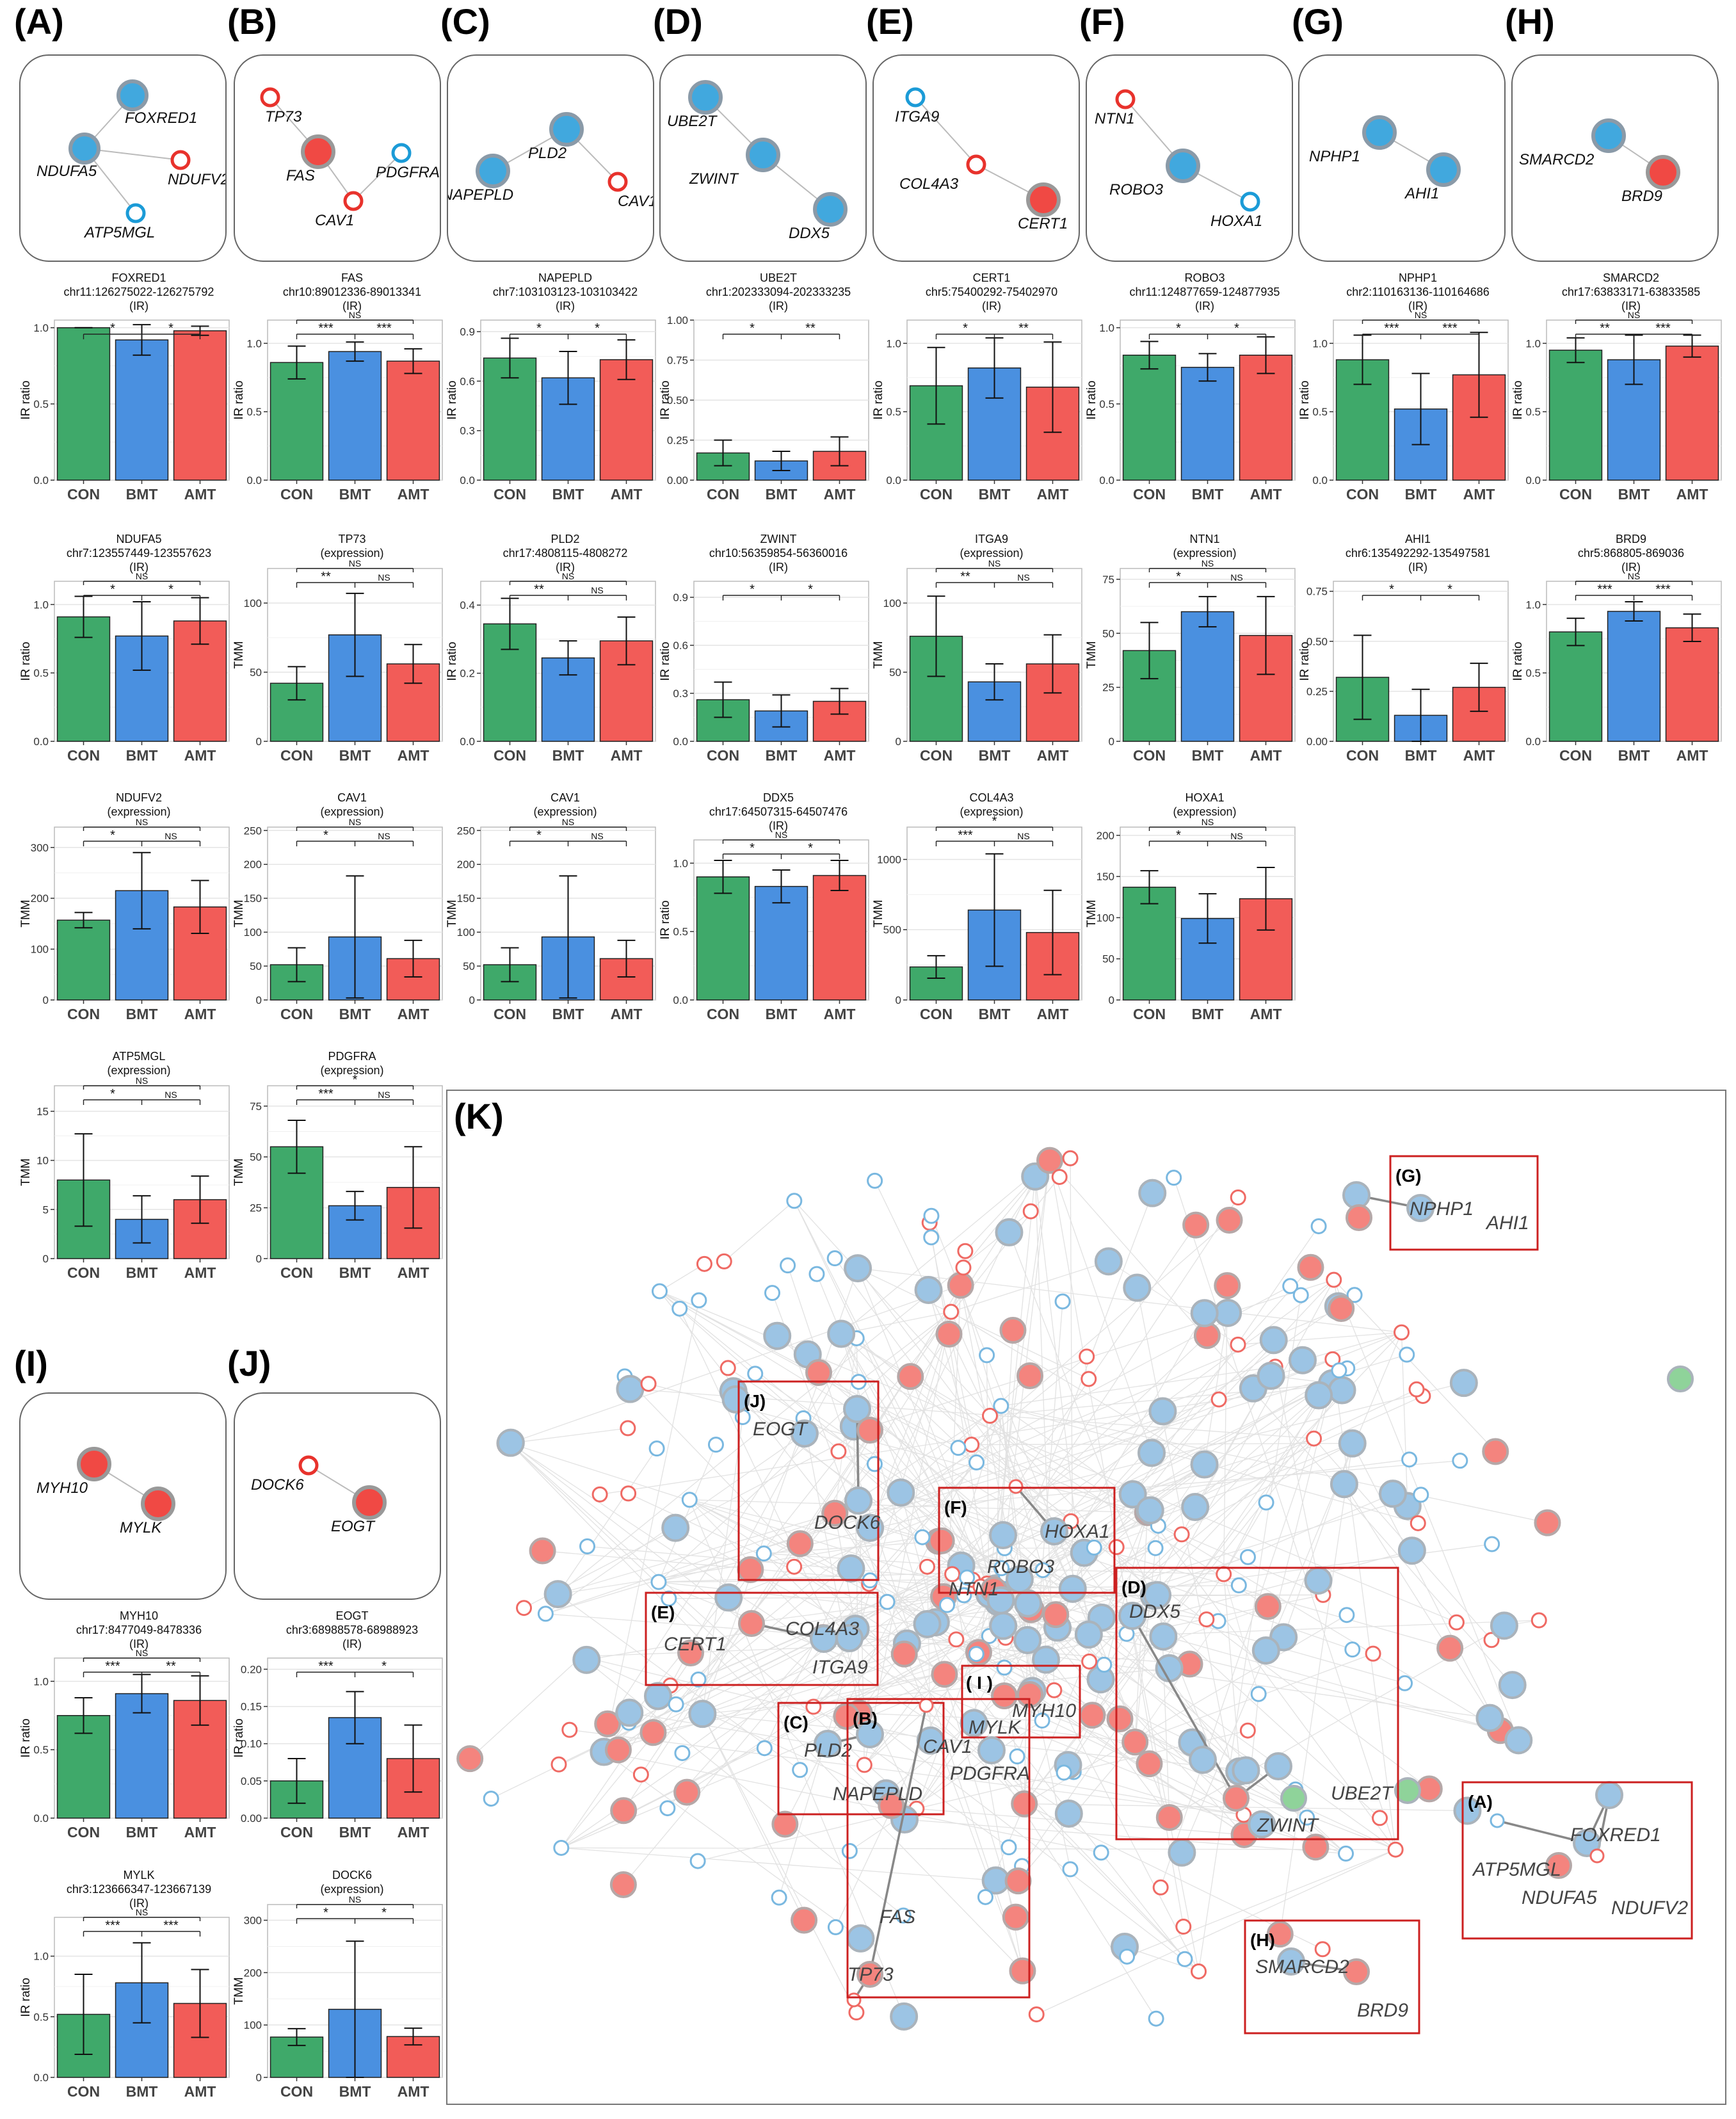 This screenshot has width=1736, height=2119. I want to click on x-tick-label: BMT, so click(355, 494).